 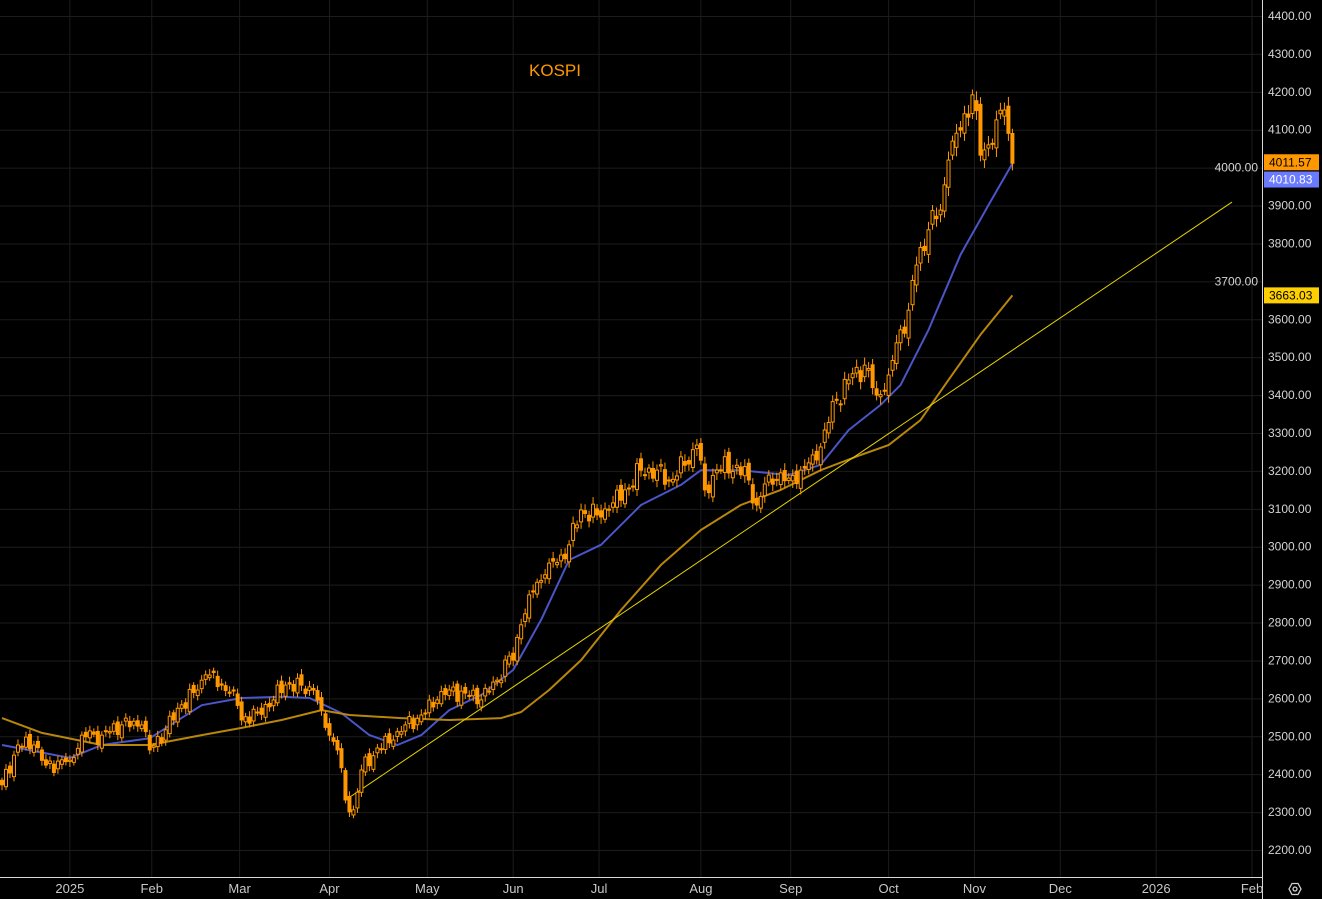 I want to click on x-tick-label: Apr, so click(x=329, y=888).